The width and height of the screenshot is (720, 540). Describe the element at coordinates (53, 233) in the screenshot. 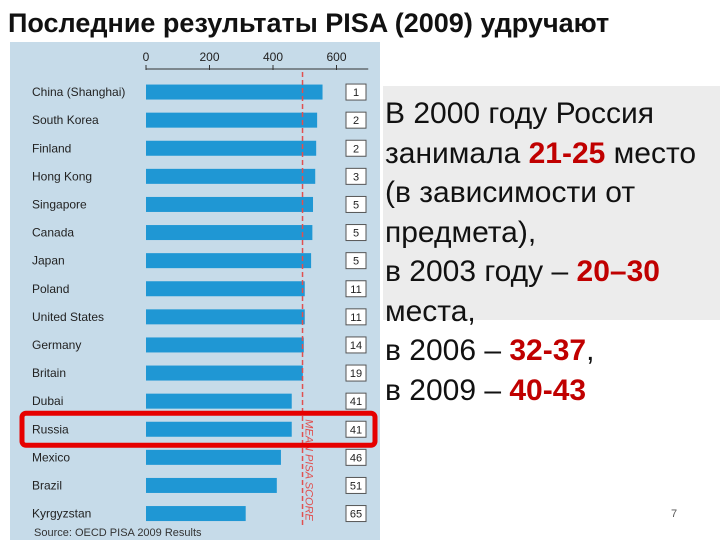

I see `category-label: Canada` at that location.